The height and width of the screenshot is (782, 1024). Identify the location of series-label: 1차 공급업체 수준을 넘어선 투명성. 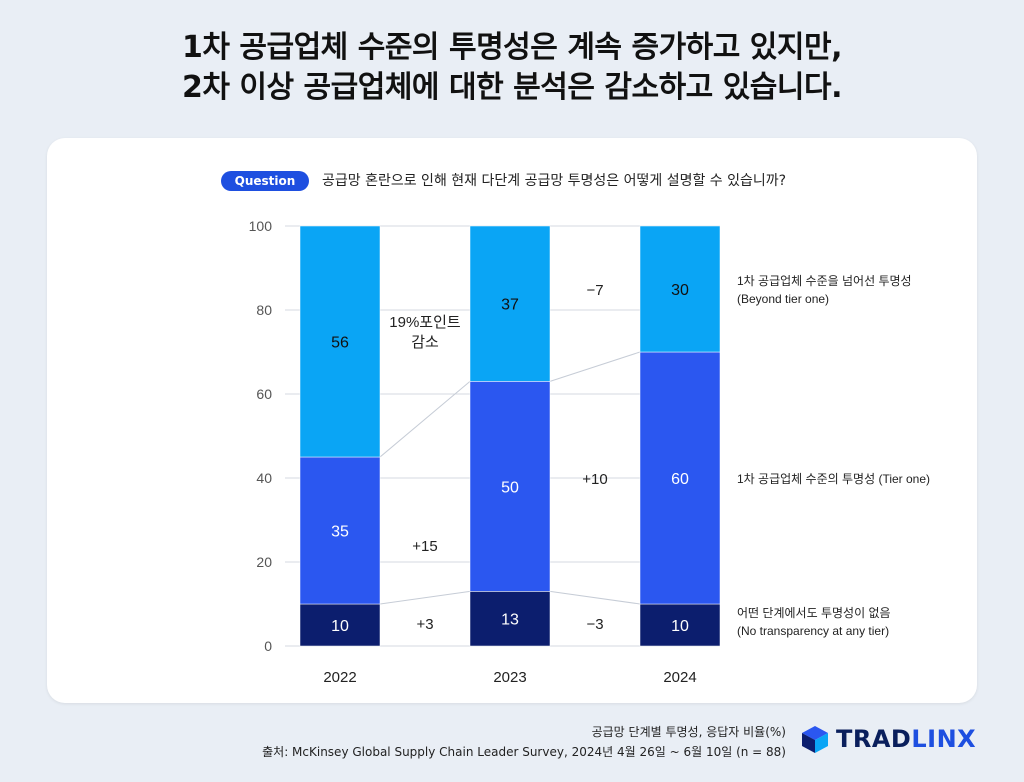
(824, 281).